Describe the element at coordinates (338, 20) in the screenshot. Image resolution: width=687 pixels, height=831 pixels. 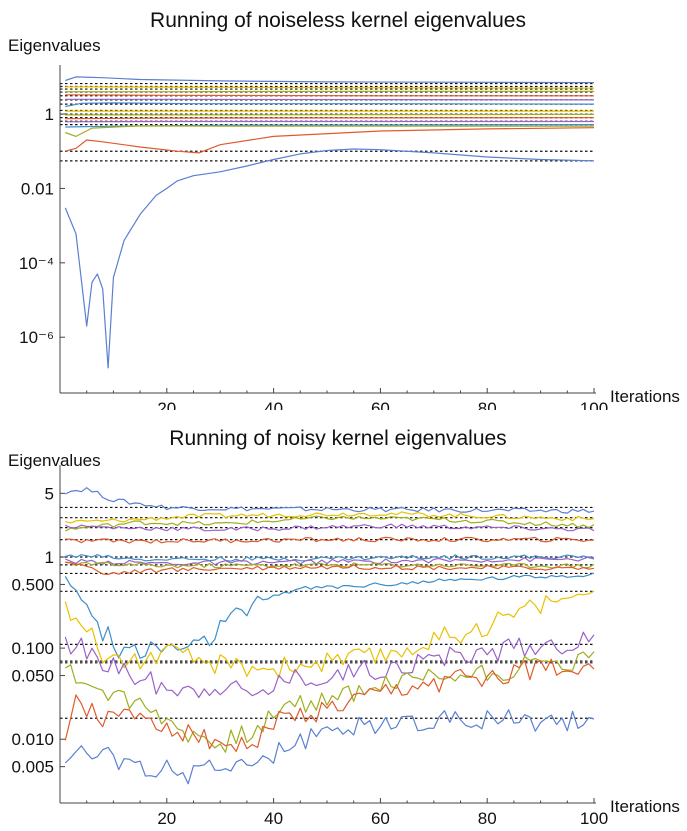
I see `chart-title: Running of noiseless kernel eigenvalues` at that location.